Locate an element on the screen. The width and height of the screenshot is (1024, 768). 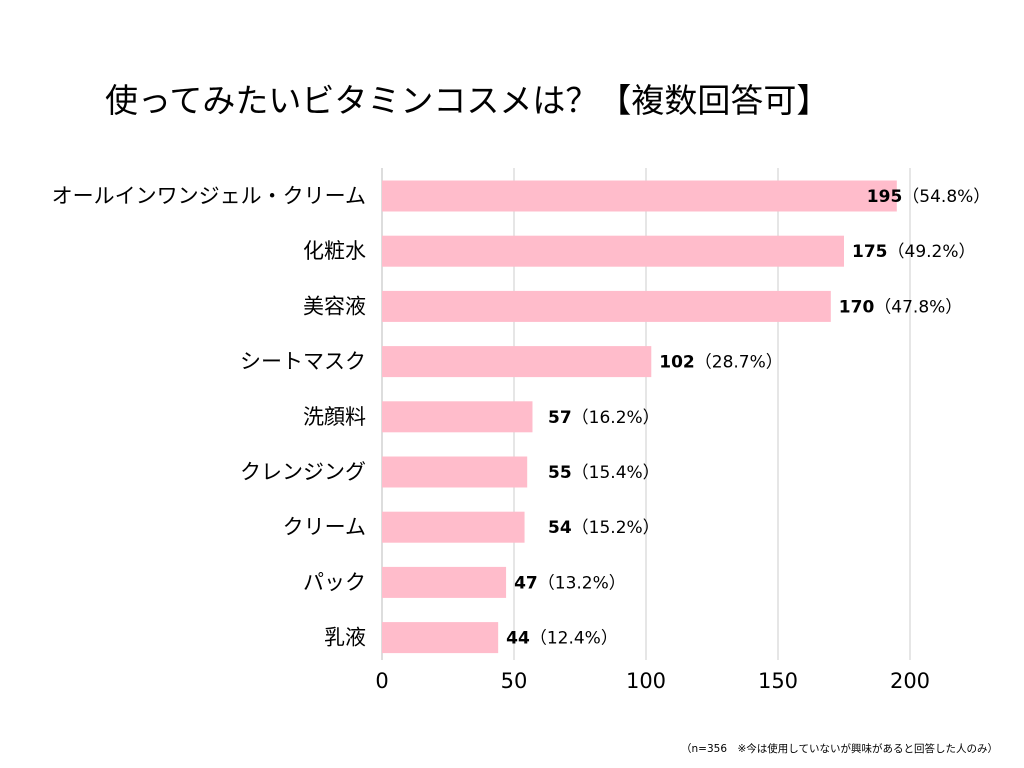
percent-label: （28.7%） is located at coordinates (739, 363).